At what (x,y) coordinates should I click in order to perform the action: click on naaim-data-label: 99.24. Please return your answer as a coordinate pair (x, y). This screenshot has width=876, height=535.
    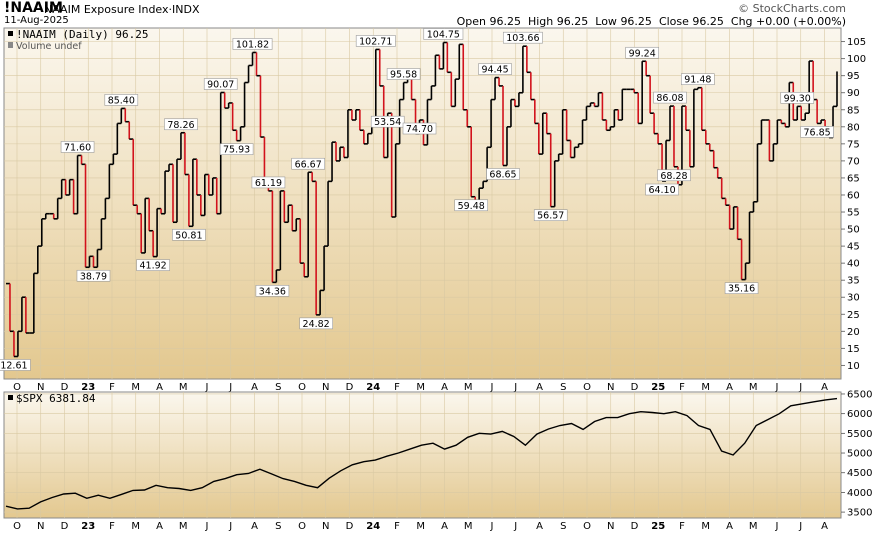
    Looking at the image, I should click on (642, 53).